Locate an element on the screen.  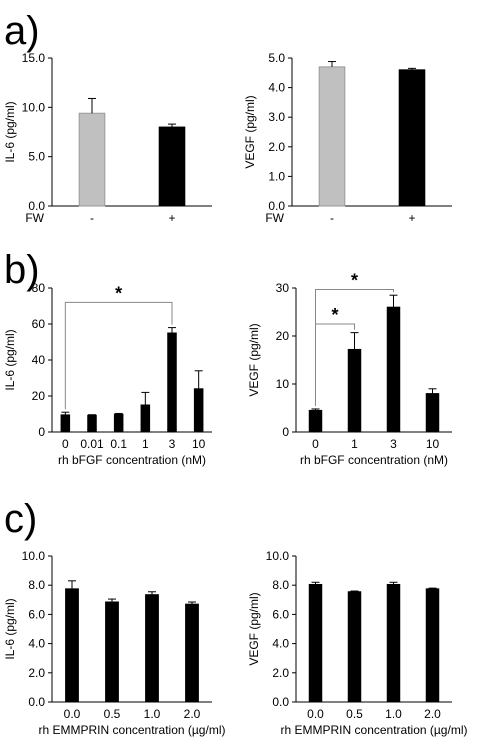
panel-letter-b: b) is located at coordinates (22, 270).